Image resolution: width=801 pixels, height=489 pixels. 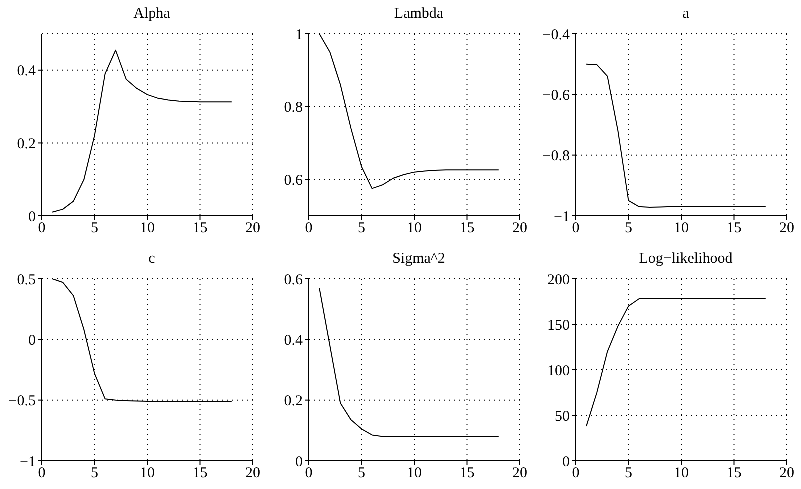 I want to click on y-tick-label: −0.6, so click(x=556, y=96).